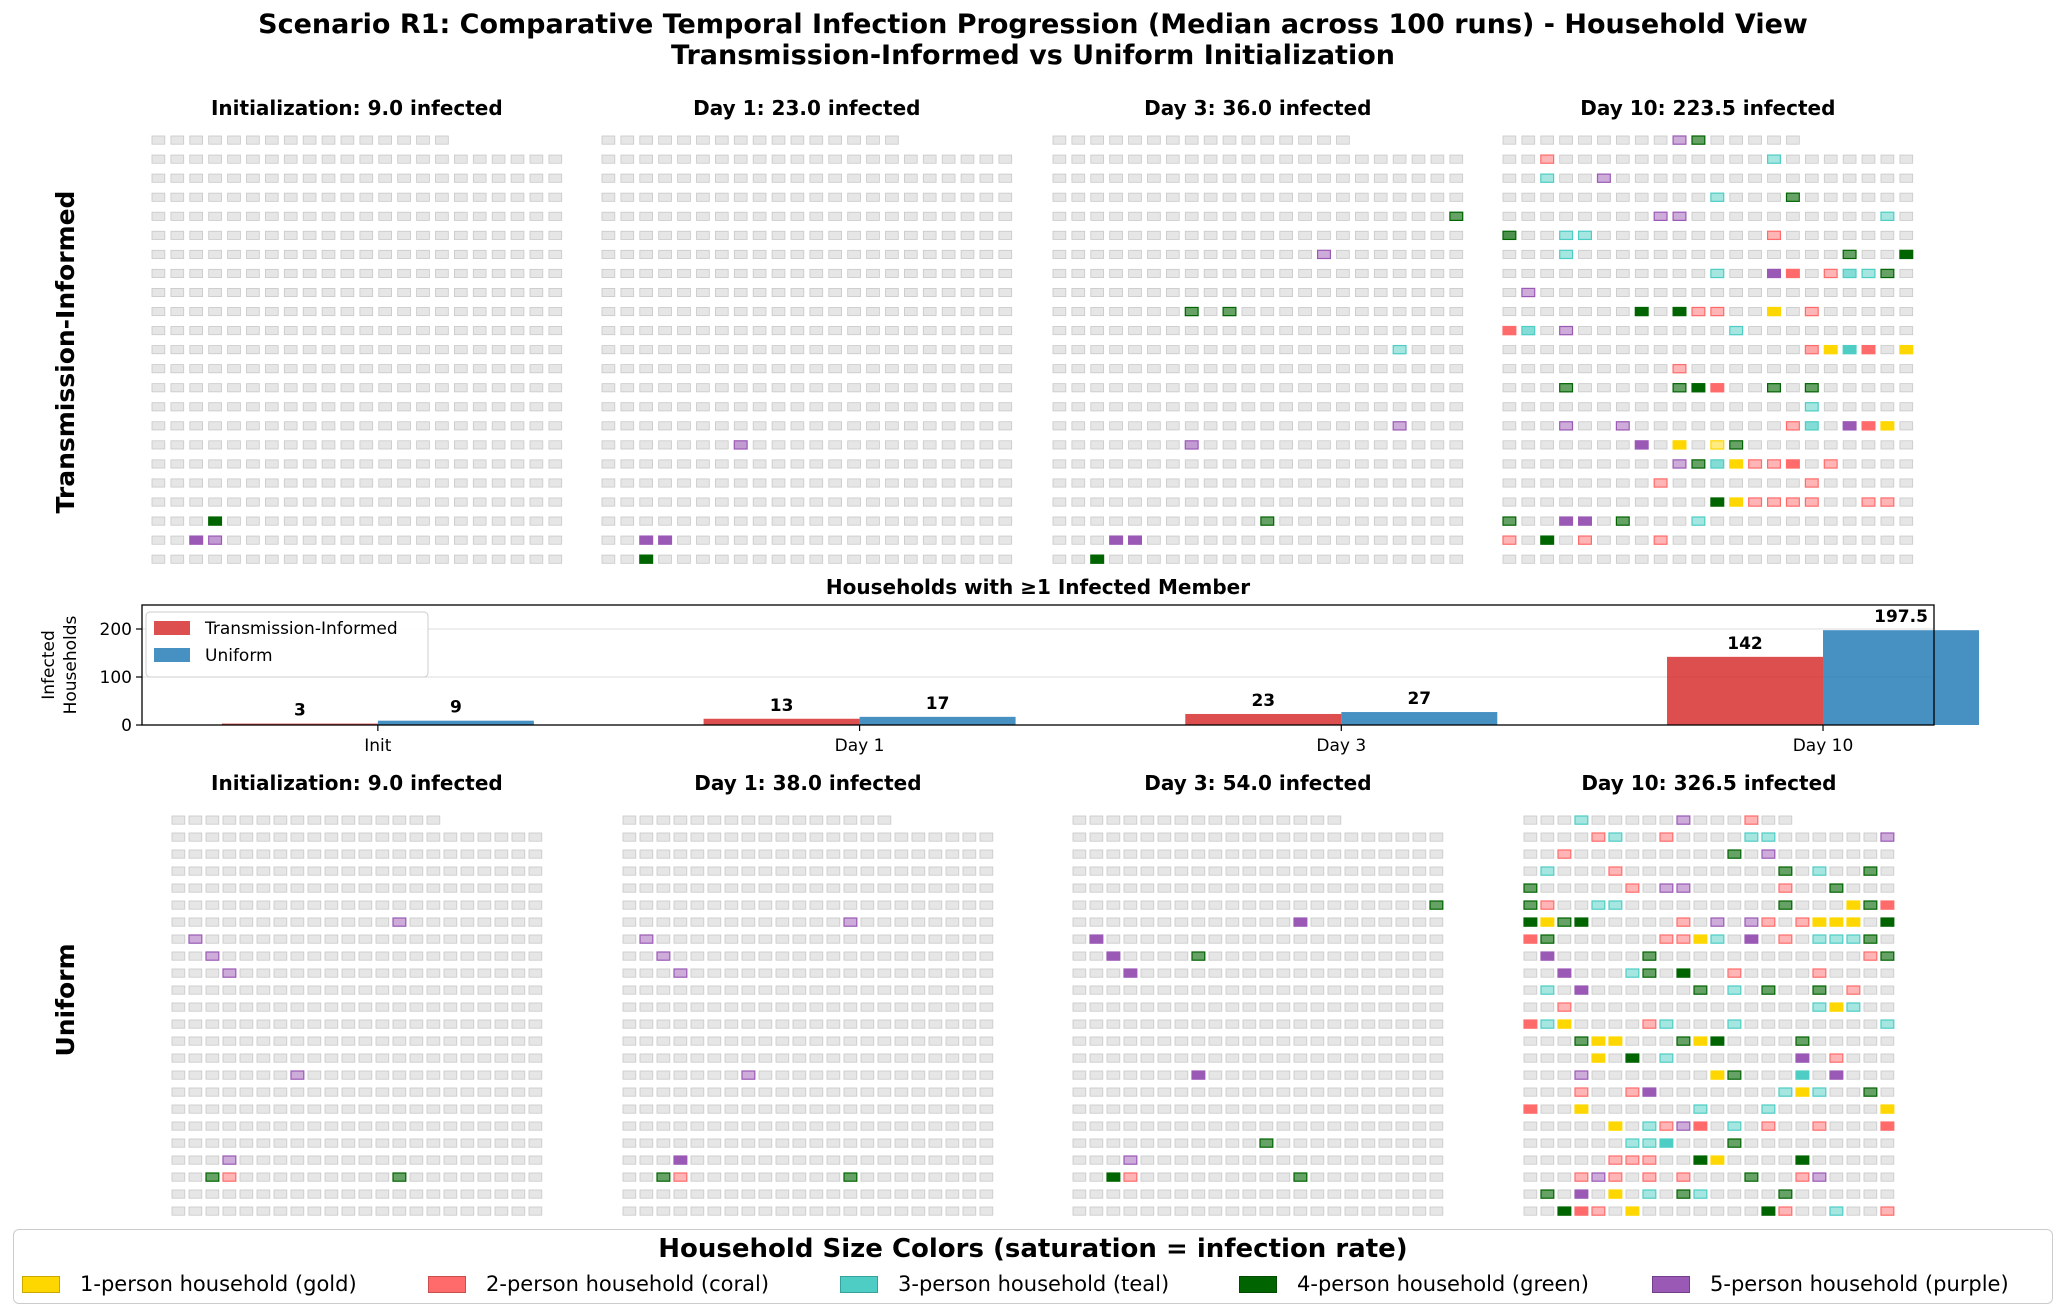  Describe the element at coordinates (1745, 644) in the screenshot. I see `bar-value-label: 142` at that location.